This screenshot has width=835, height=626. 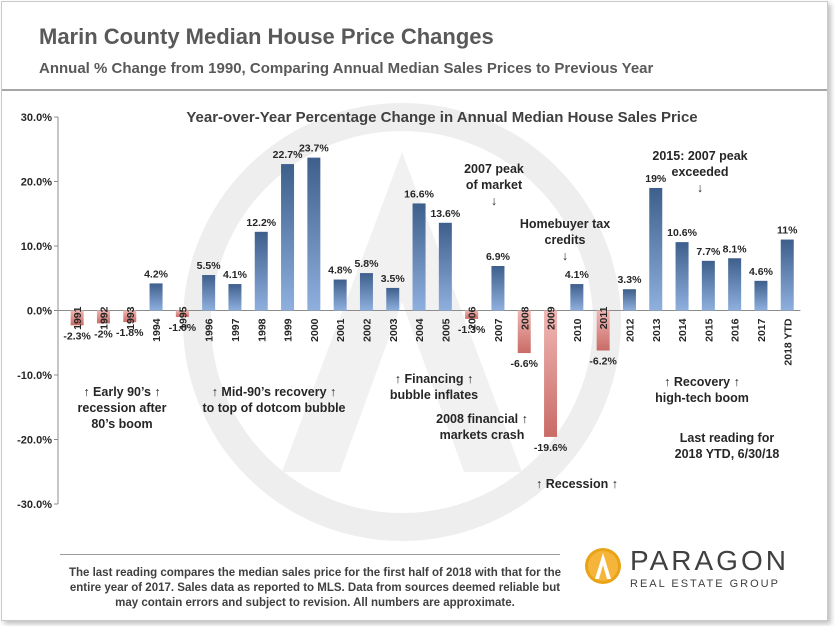 What do you see at coordinates (34, 376) in the screenshot?
I see `y-tick-label: -10.0%` at bounding box center [34, 376].